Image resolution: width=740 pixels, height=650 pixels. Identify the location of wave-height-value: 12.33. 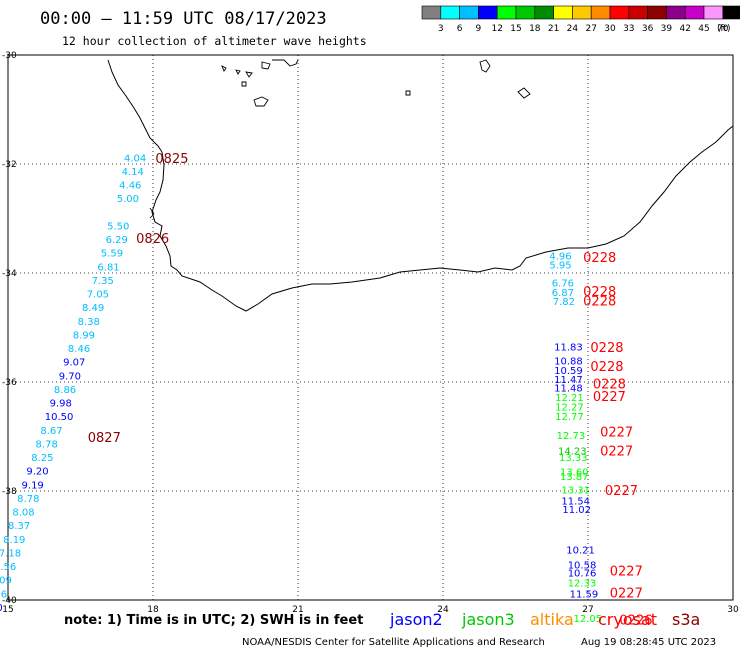
(582, 583).